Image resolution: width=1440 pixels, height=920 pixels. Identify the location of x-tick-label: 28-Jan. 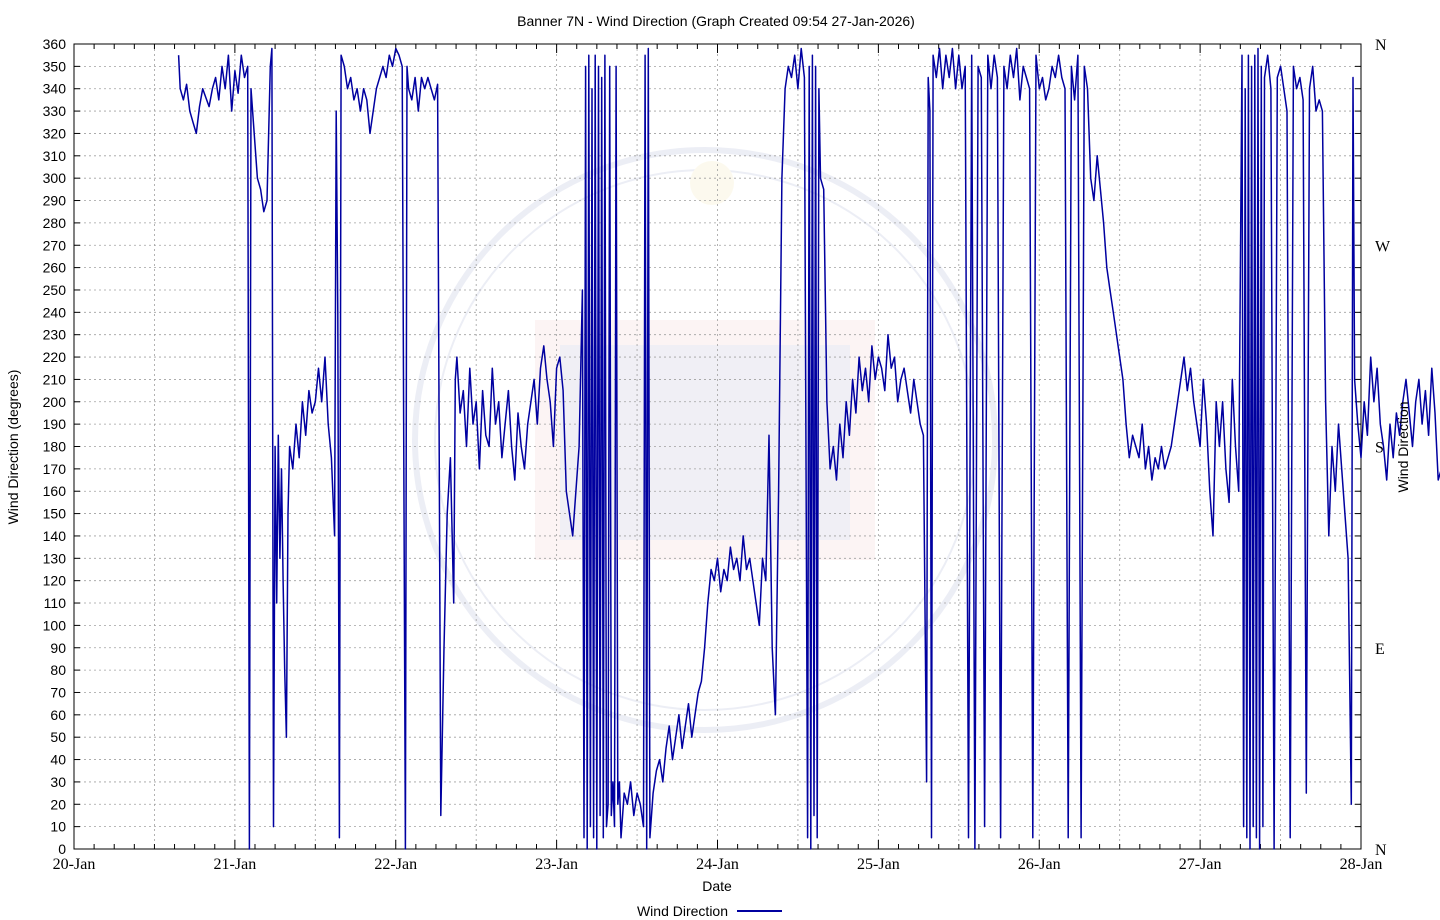
(1361, 864).